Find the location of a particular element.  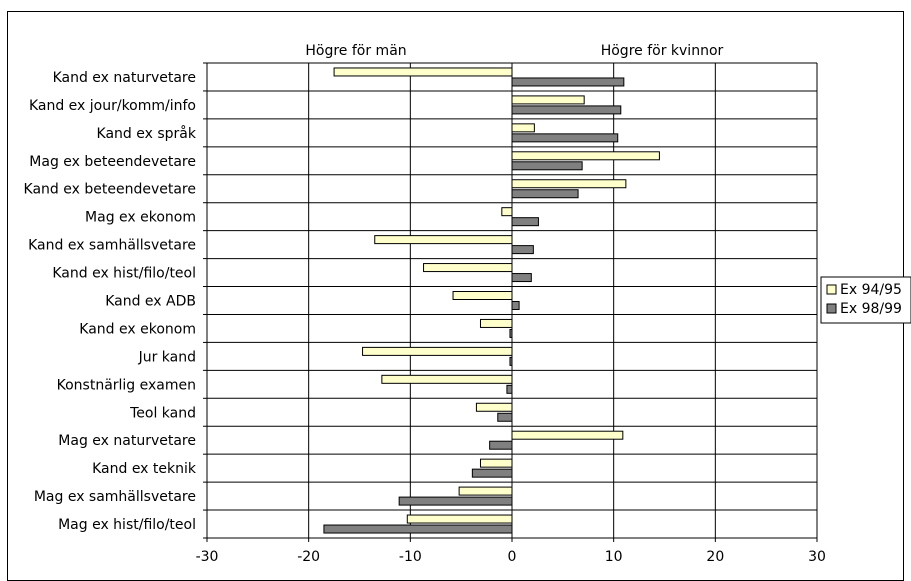

category-label: Kand ex språk is located at coordinates (147, 133).